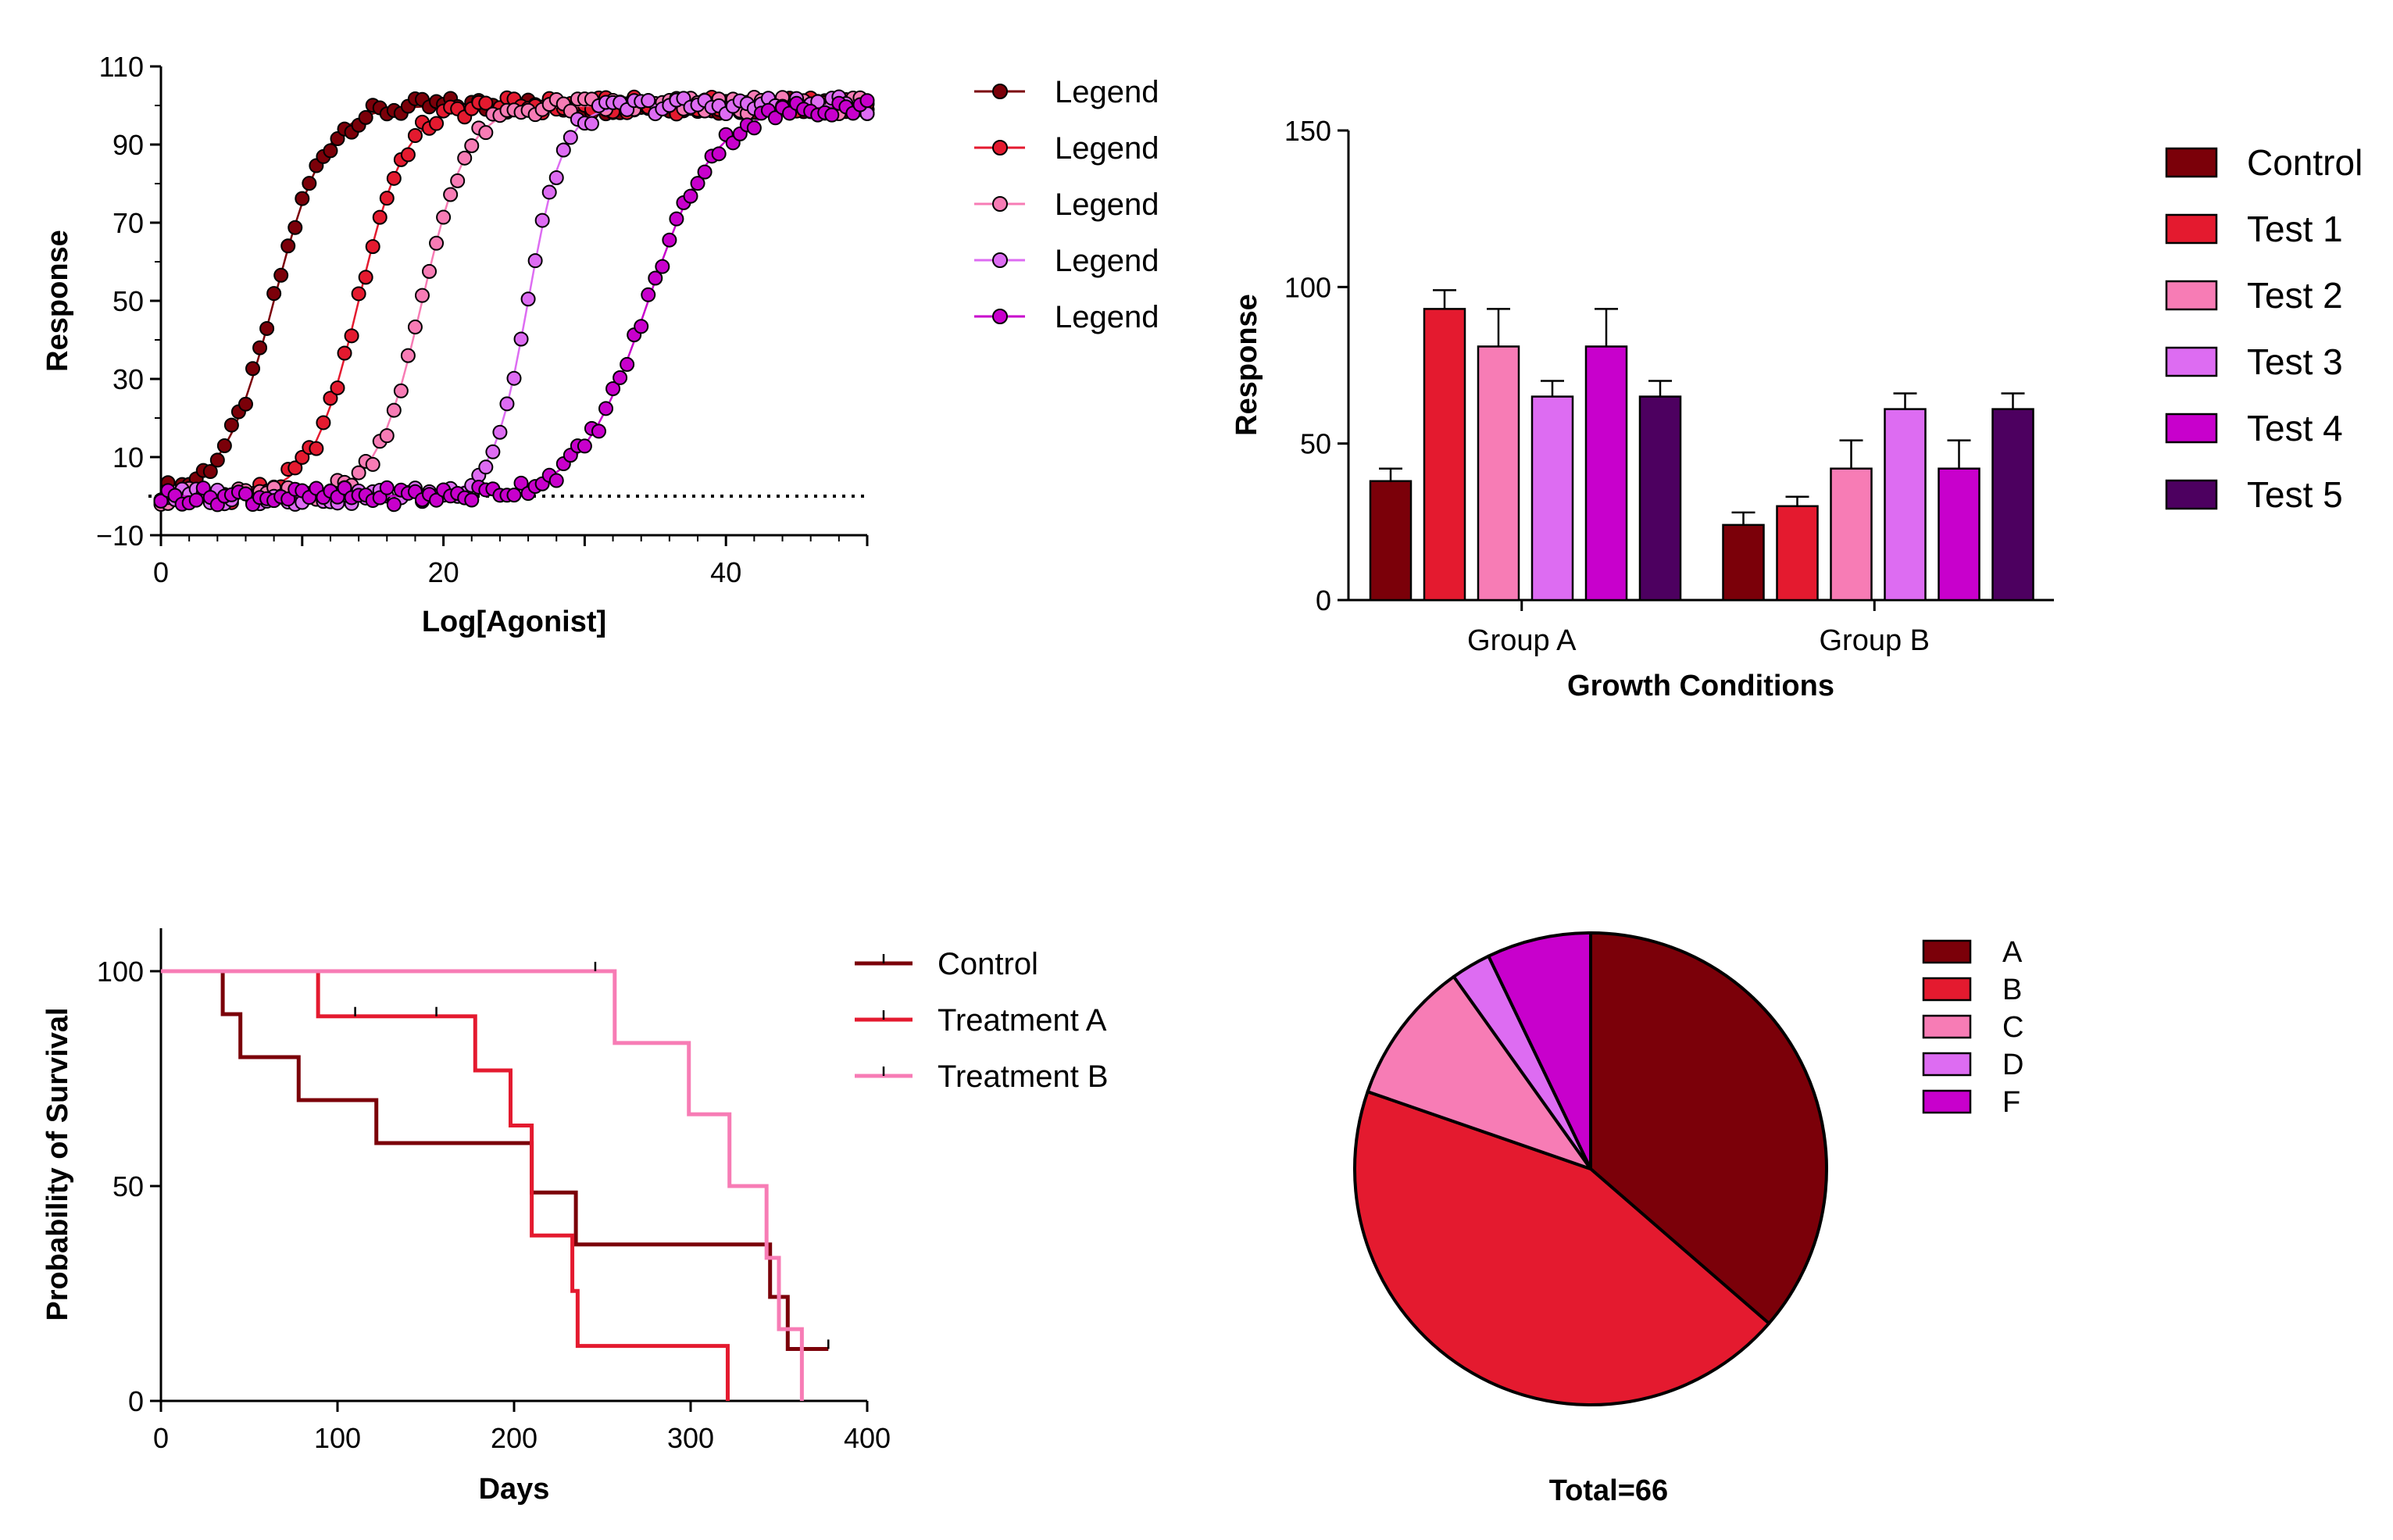 The width and height of the screenshot is (2393, 1540). What do you see at coordinates (1023, 1076) in the screenshot?
I see `survival-legend-label: Treatment B` at bounding box center [1023, 1076].